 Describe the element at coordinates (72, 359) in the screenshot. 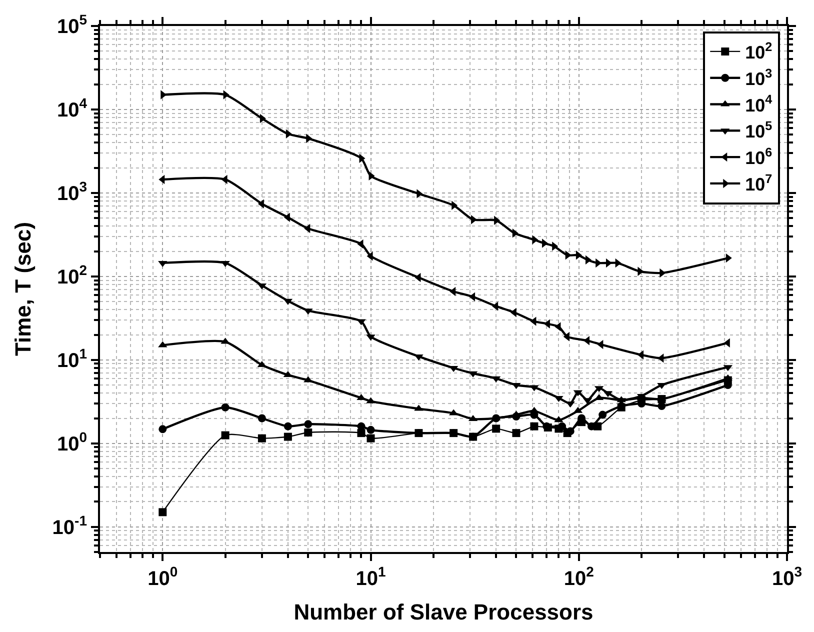

I see `y-tick-label: 10$^{1}$` at that location.